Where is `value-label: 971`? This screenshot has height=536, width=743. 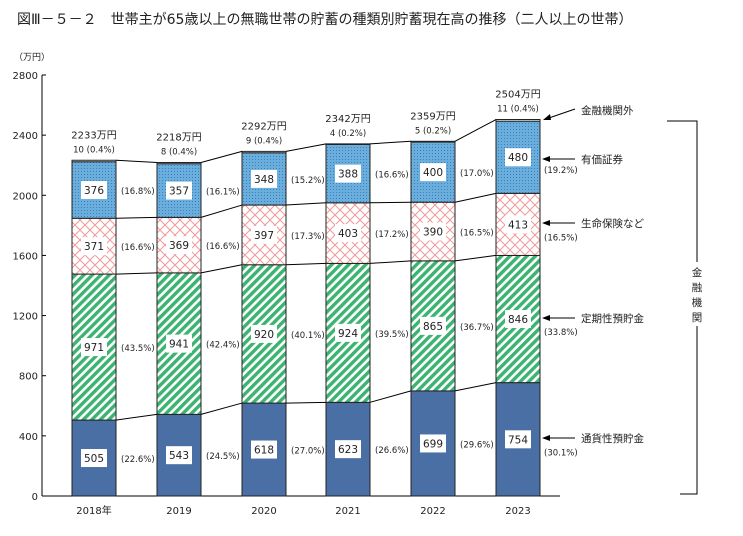 value-label: 971 is located at coordinates (94, 348).